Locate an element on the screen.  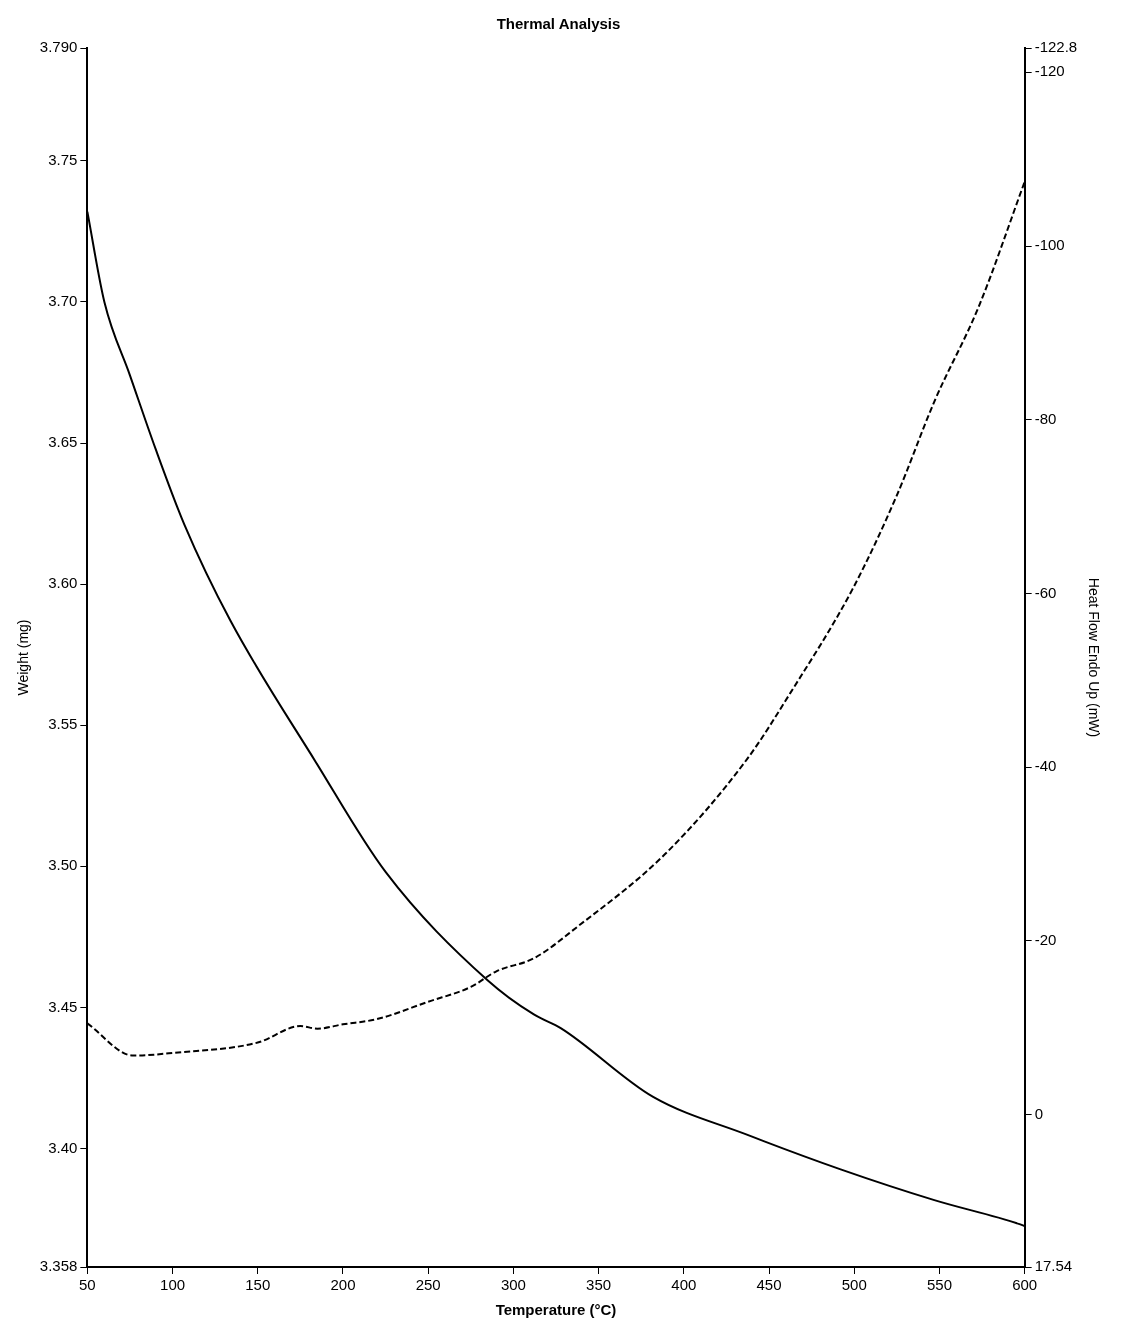
x-tick-label: 200 is located at coordinates (343, 1285).